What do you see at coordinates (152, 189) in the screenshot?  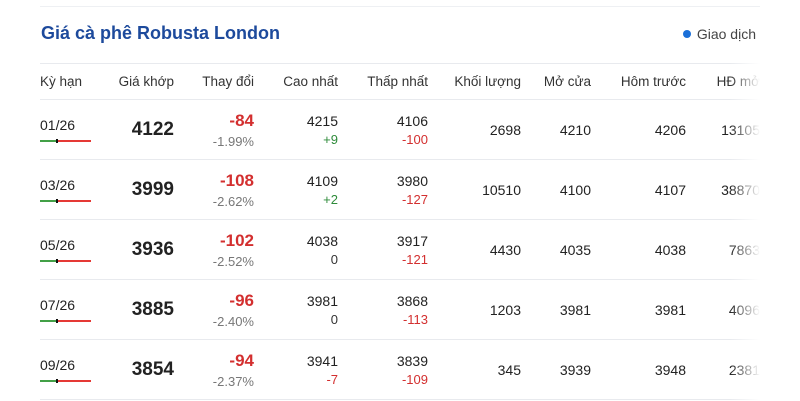 I see `last-price: 3999` at bounding box center [152, 189].